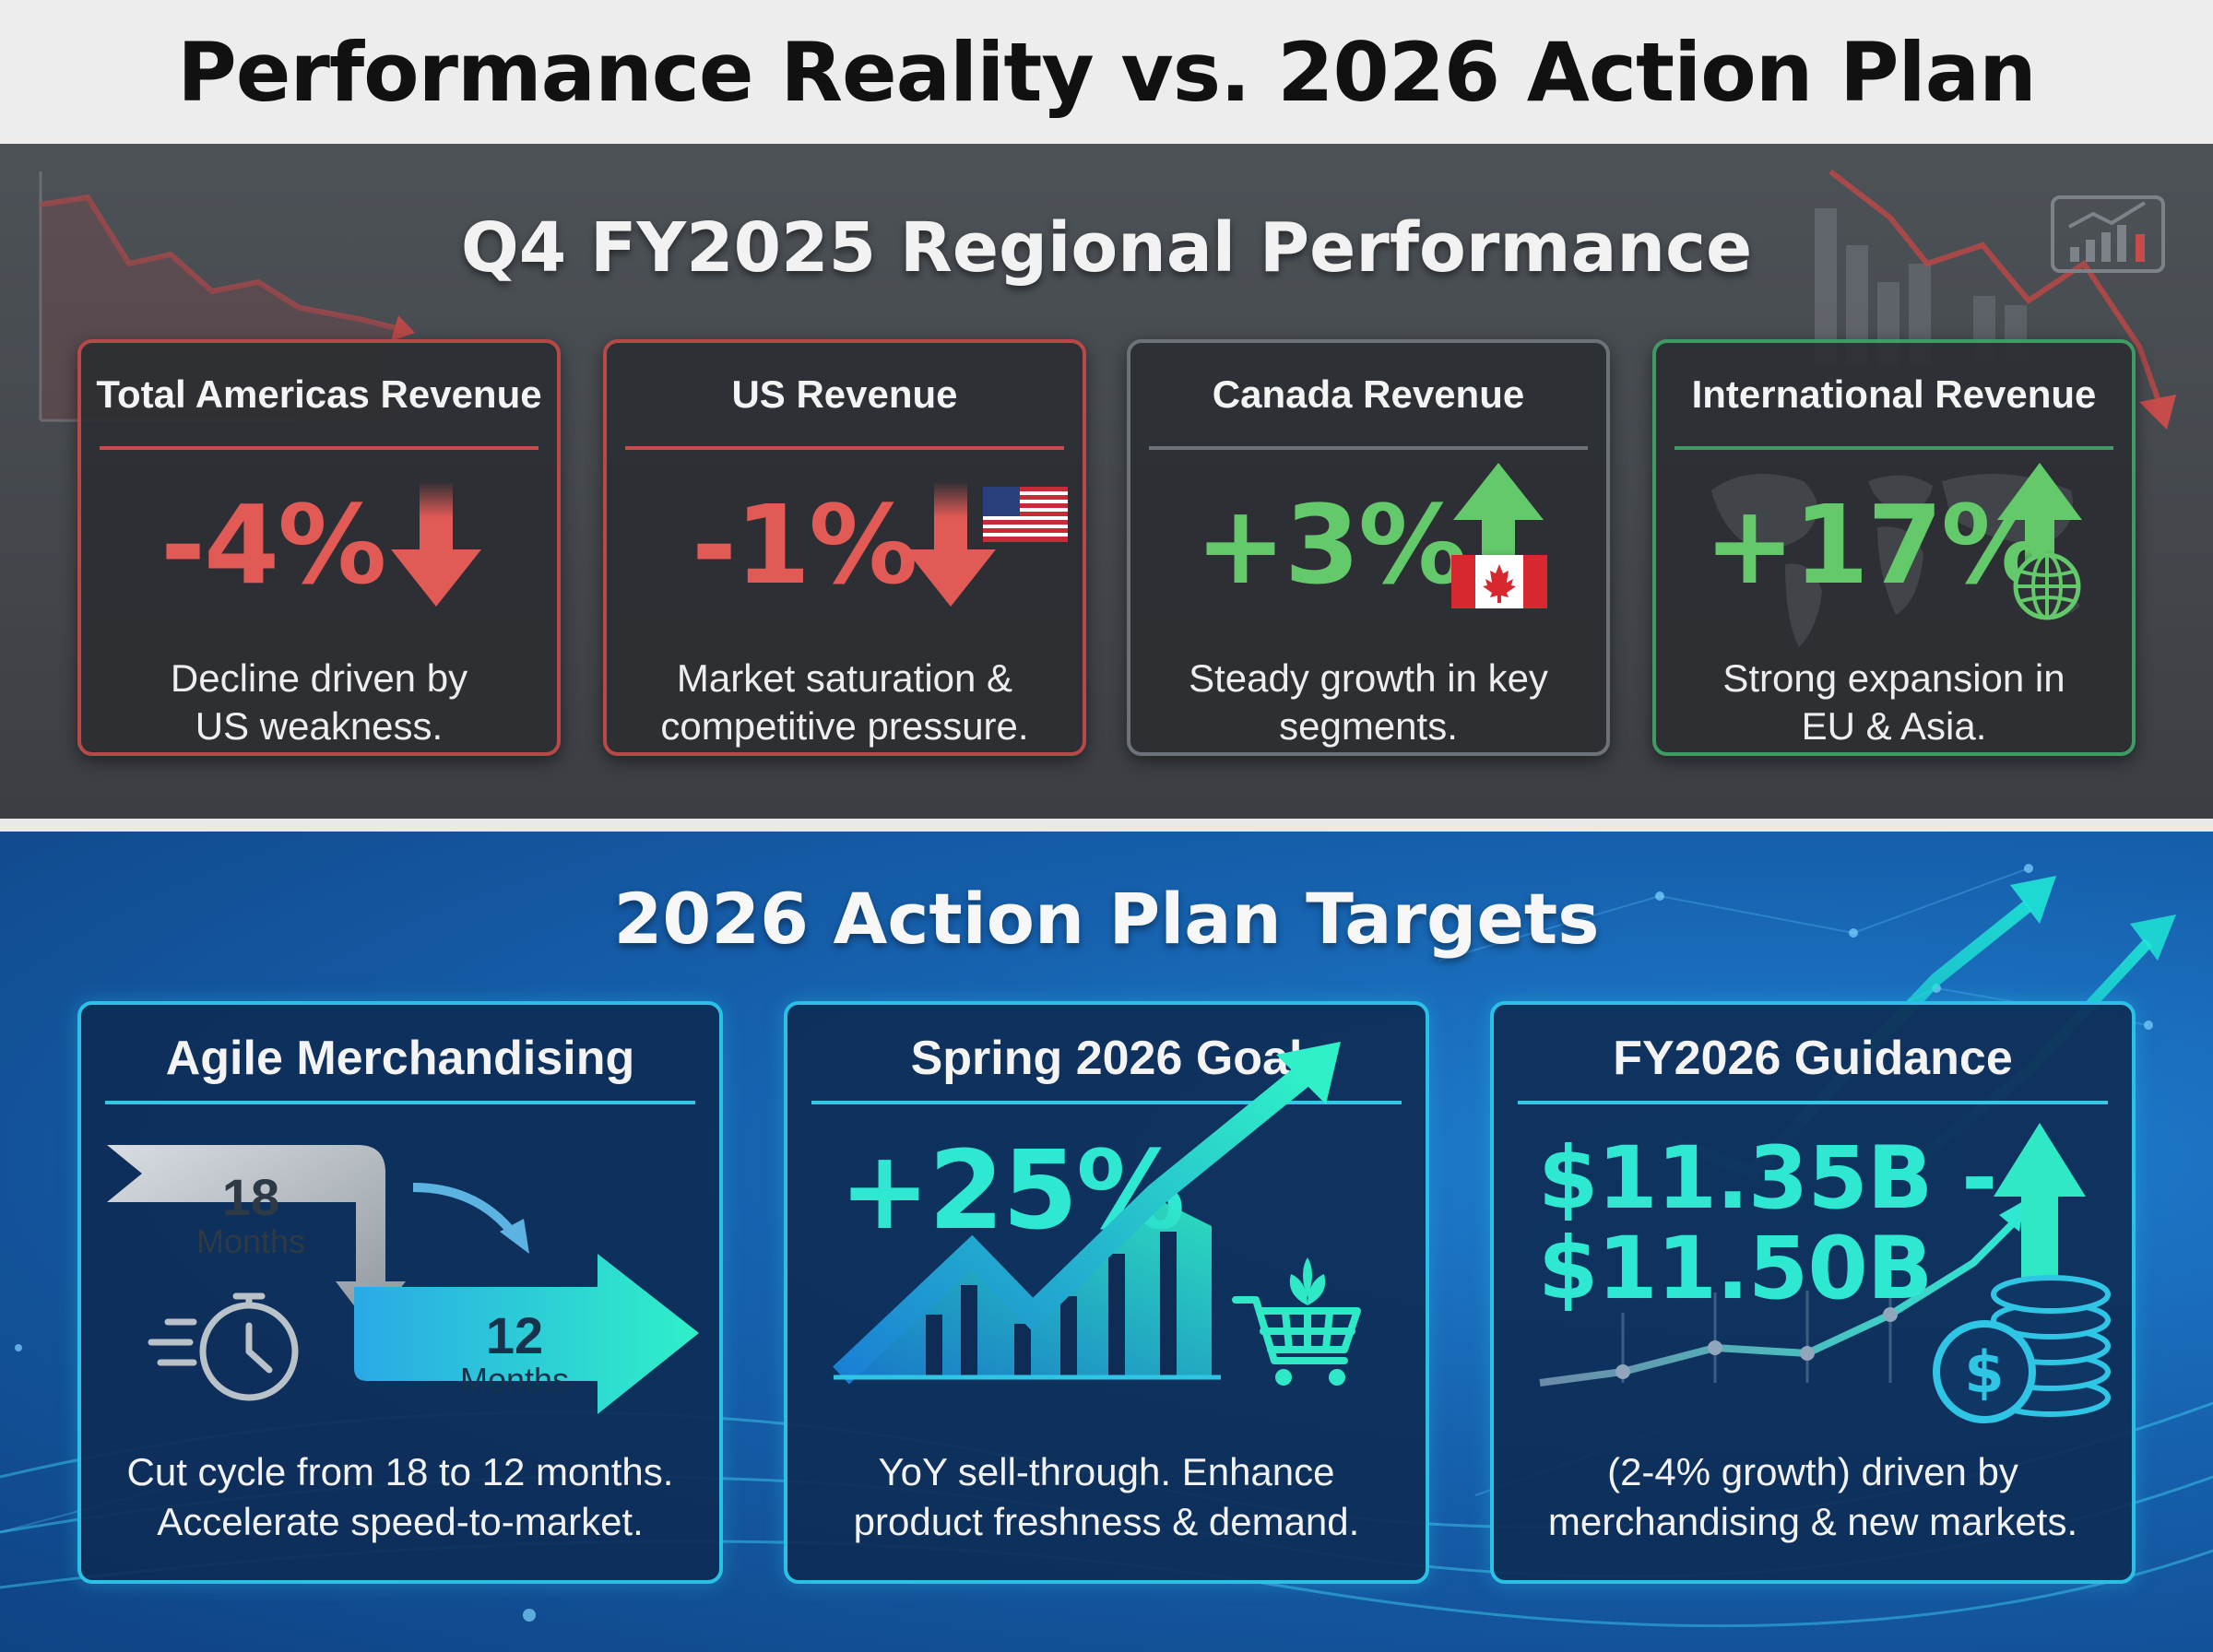 The width and height of the screenshot is (2213, 1652). What do you see at coordinates (403, 1279) in the screenshot?
I see `cycle-reduction-diagram` at bounding box center [403, 1279].